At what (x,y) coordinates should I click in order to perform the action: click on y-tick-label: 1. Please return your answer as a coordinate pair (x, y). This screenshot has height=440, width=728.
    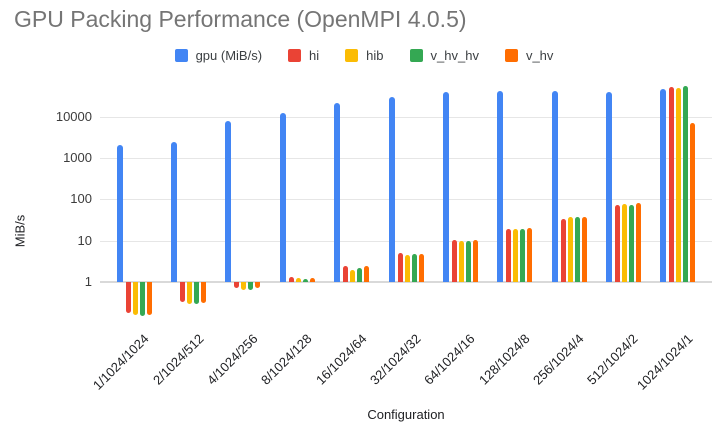
    Looking at the image, I should click on (88, 281).